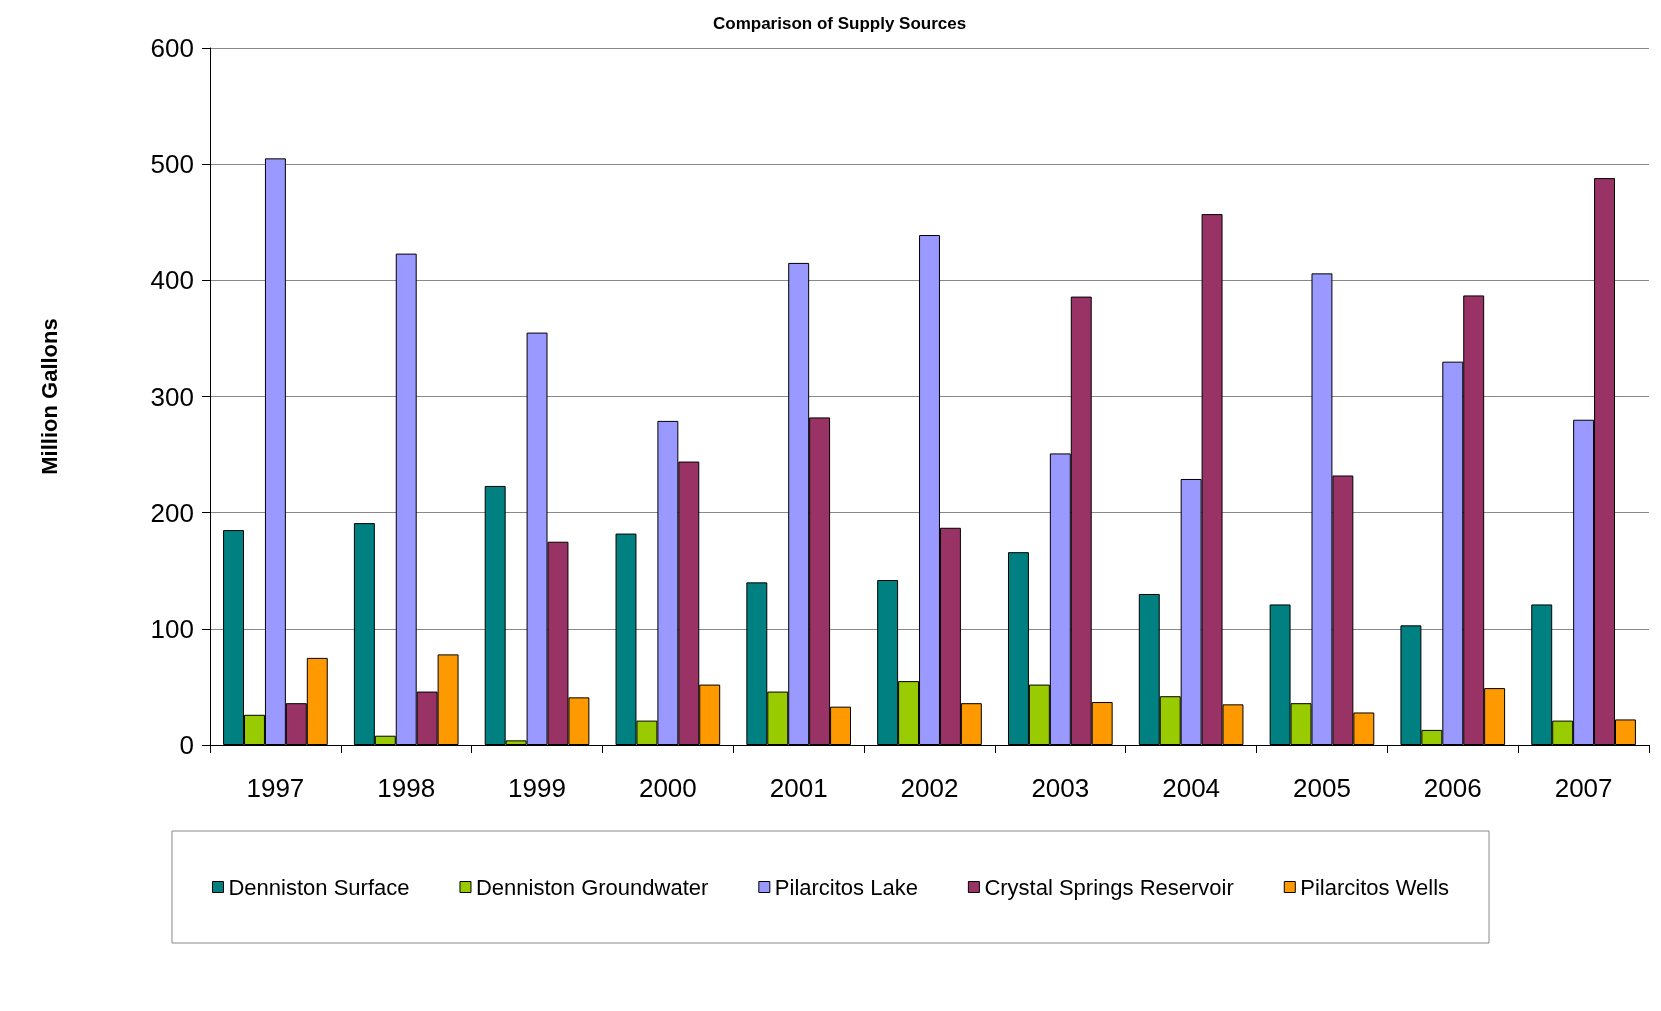 The image size is (1661, 1011). What do you see at coordinates (1583, 788) in the screenshot?
I see `x-tick-label: 2007` at bounding box center [1583, 788].